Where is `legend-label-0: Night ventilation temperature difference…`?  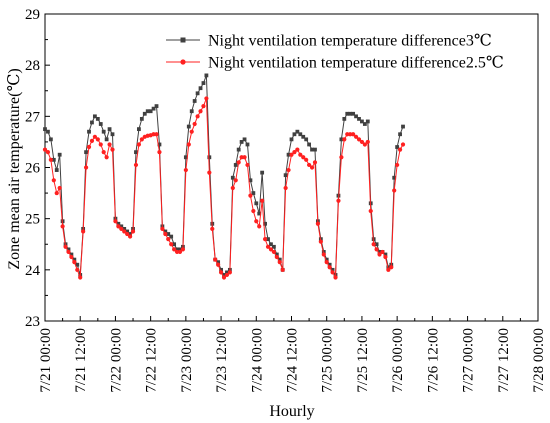 legend-label-0: Night ventilation temperature difference… is located at coordinates (350, 41).